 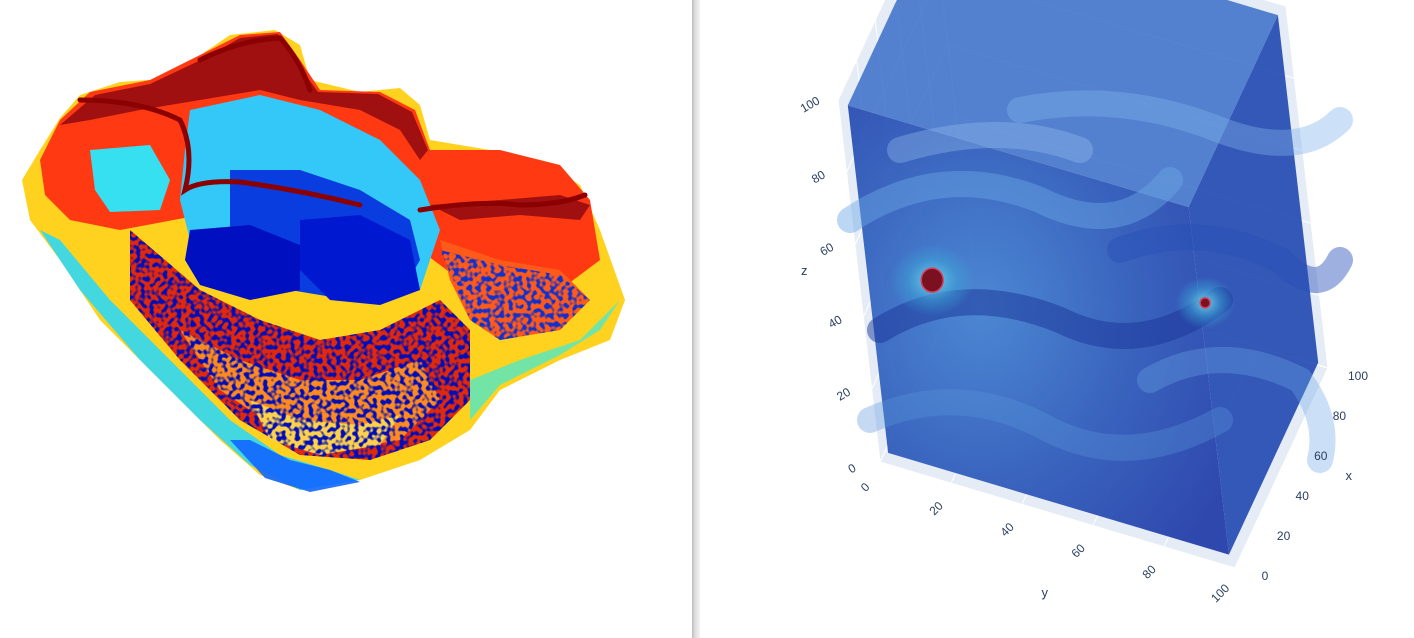 What do you see at coordinates (1284, 536) in the screenshot?
I see `x-tick-label: 20` at bounding box center [1284, 536].